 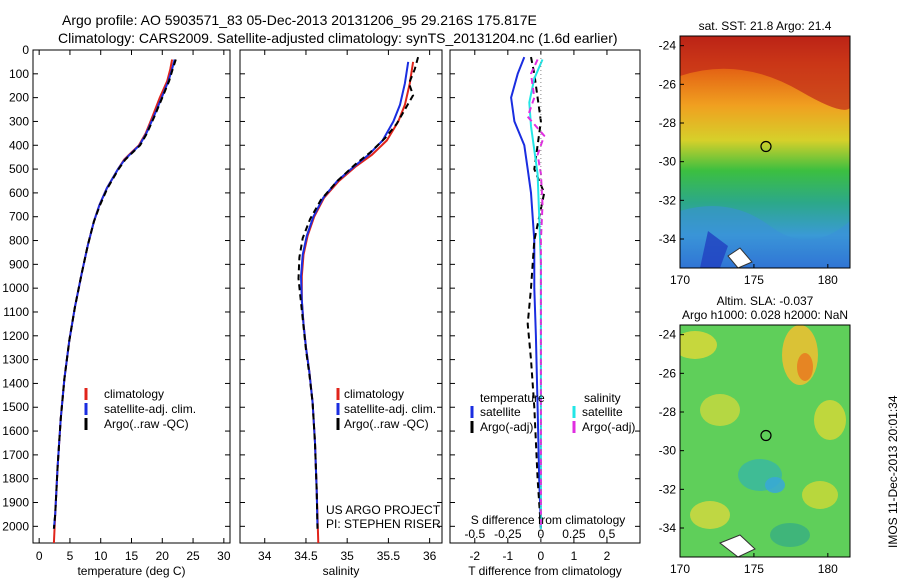 What do you see at coordinates (193, 556) in the screenshot?
I see `x-tick-label: 25` at bounding box center [193, 556].